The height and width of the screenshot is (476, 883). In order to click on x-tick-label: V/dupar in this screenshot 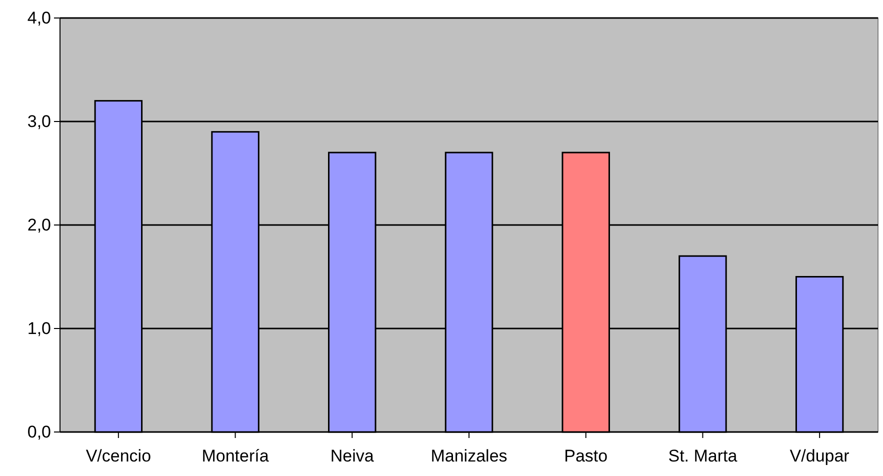, I will do `click(820, 456)`.